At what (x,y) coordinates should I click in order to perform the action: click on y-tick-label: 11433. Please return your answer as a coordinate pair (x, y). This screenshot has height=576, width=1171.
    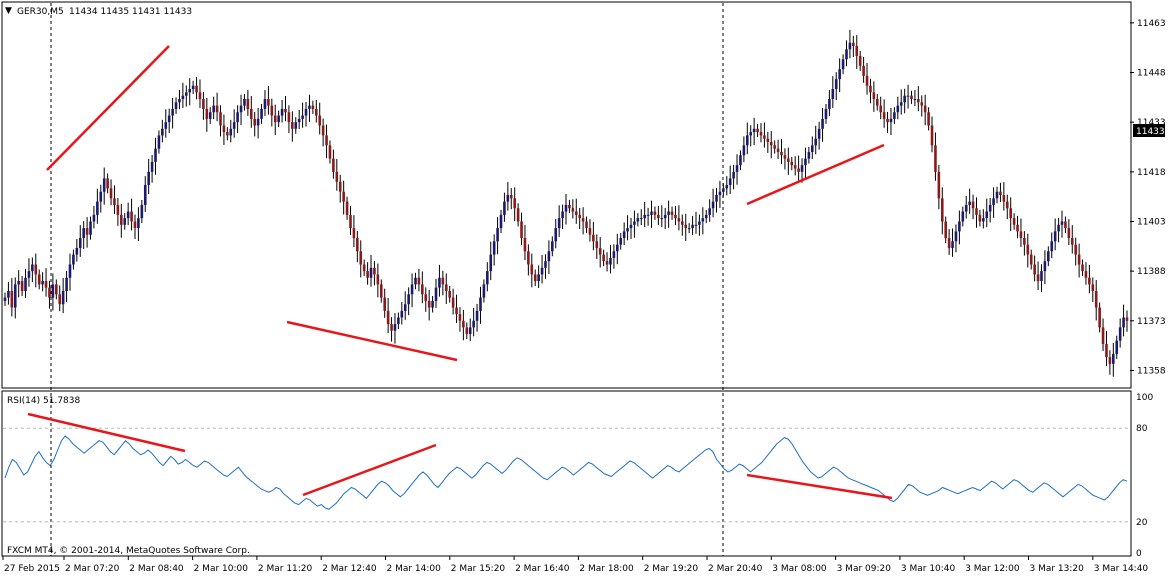
    Looking at the image, I should click on (1151, 123).